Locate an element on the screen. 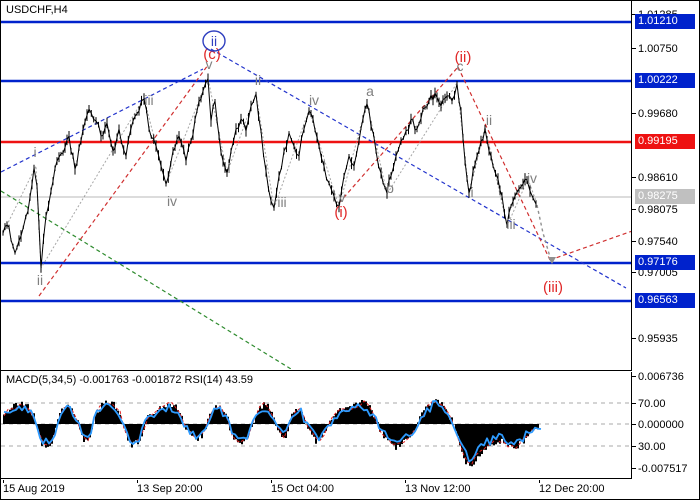 Image resolution: width=700 pixels, height=500 pixels. price-axis-tick: 0.000000 is located at coordinates (658, 424).